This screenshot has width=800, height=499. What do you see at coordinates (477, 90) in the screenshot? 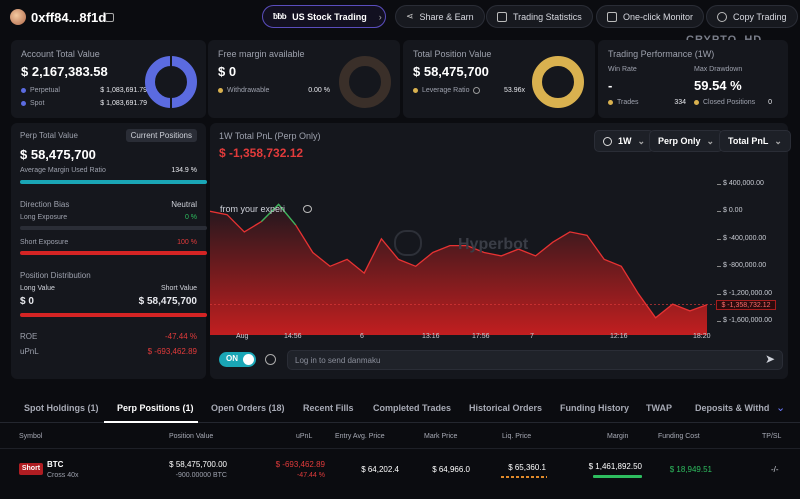
I see `info-icon` at bounding box center [477, 90].